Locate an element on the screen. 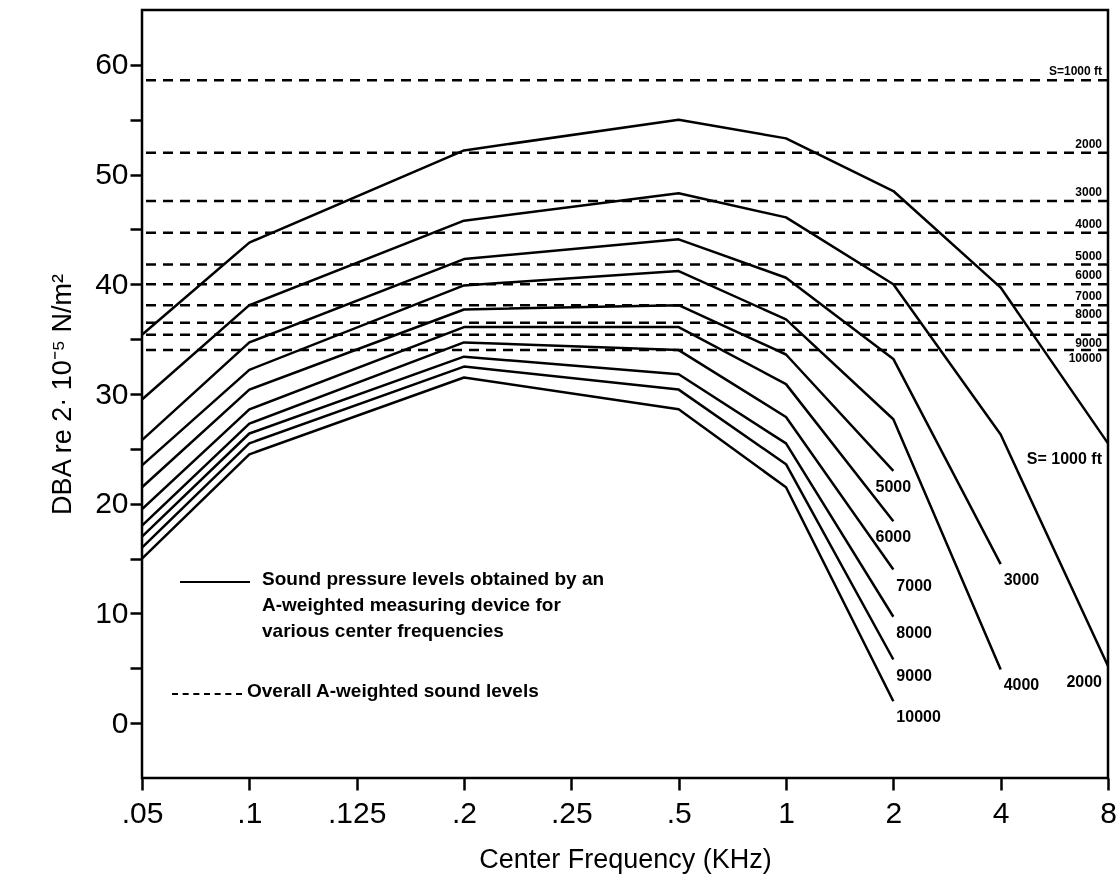 The image size is (1118, 885). y-axis-title: DBA re 2· 10⁻⁵ N/m² is located at coordinates (62, 394).